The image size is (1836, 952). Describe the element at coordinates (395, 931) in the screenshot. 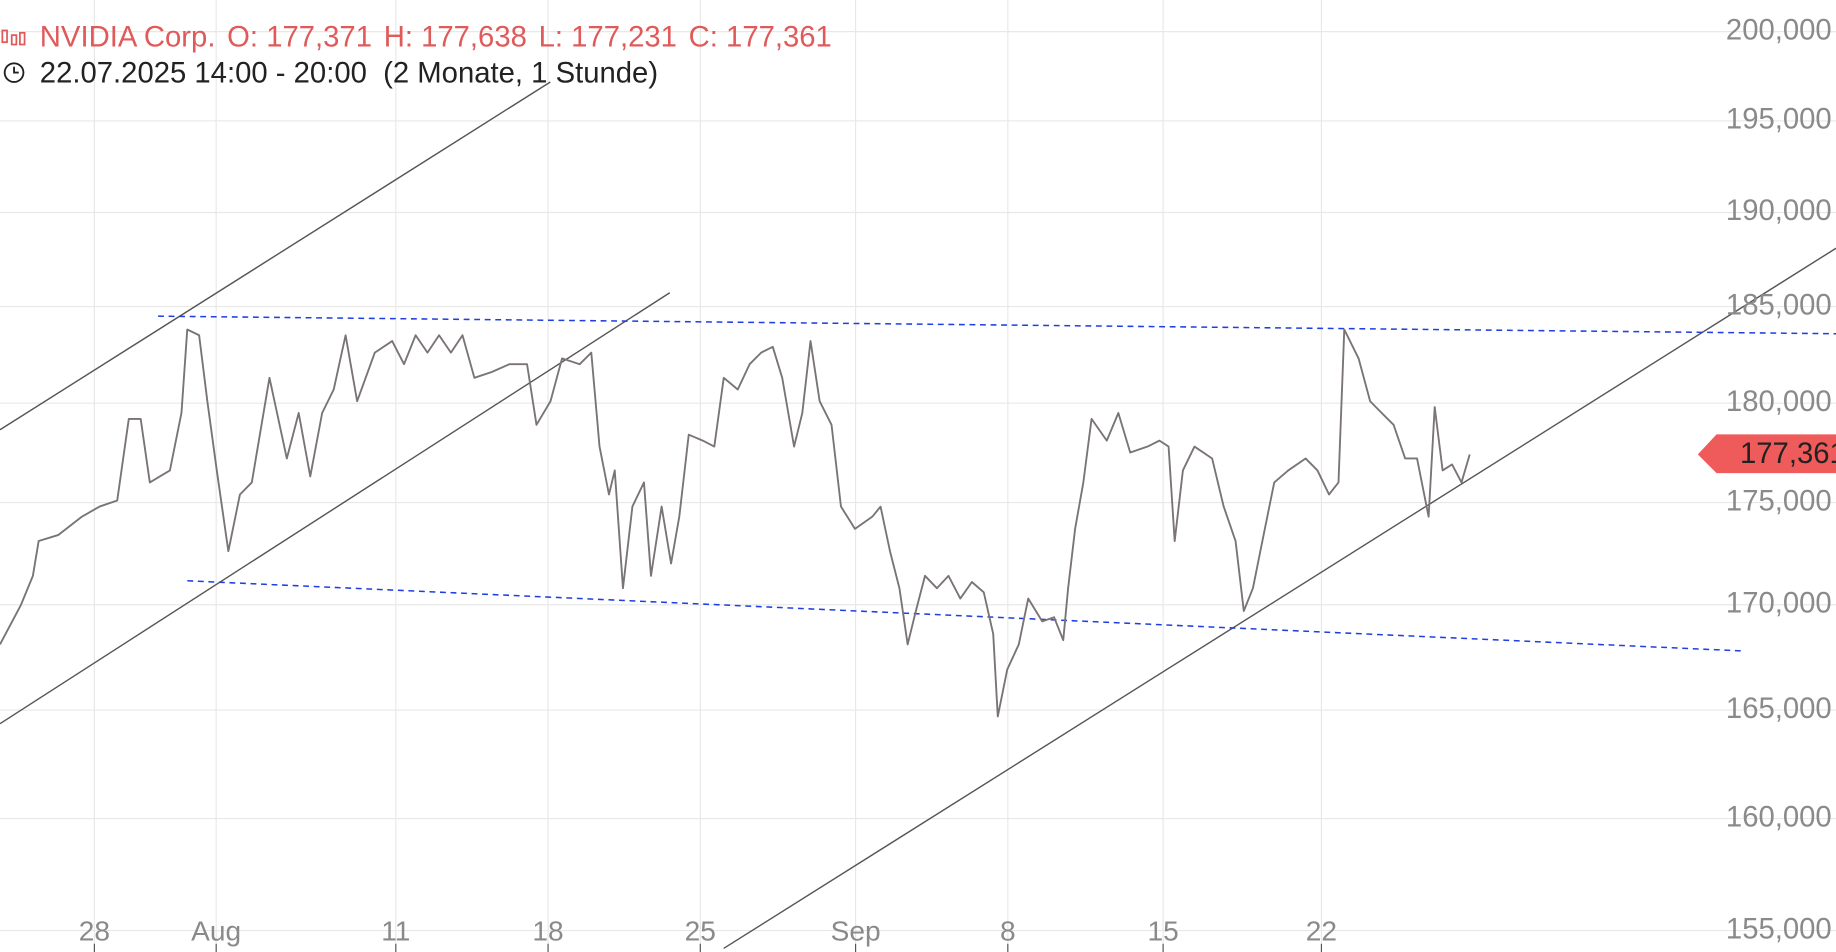

I see `x-tick-label: 11` at that location.